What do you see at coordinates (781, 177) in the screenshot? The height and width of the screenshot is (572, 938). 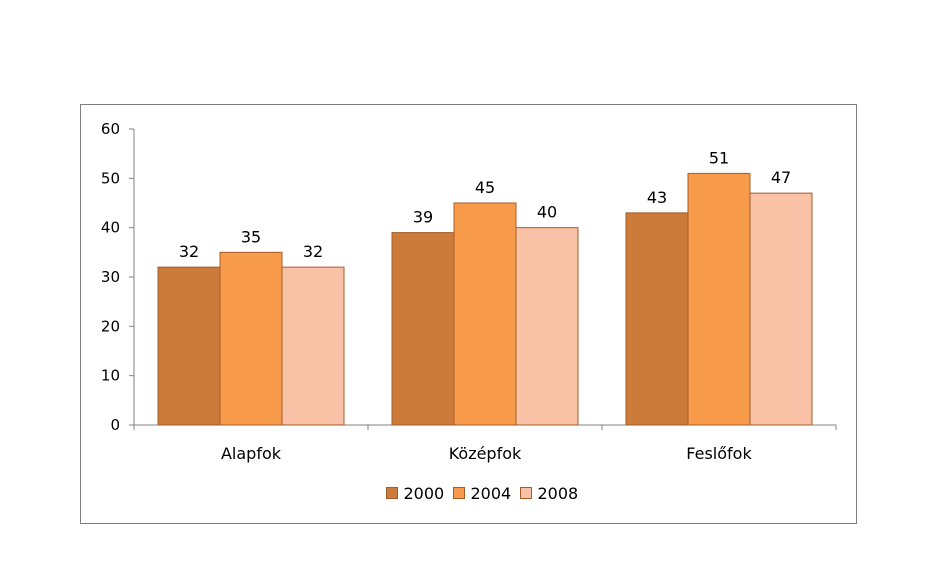 I see `data-label: 47` at bounding box center [781, 177].